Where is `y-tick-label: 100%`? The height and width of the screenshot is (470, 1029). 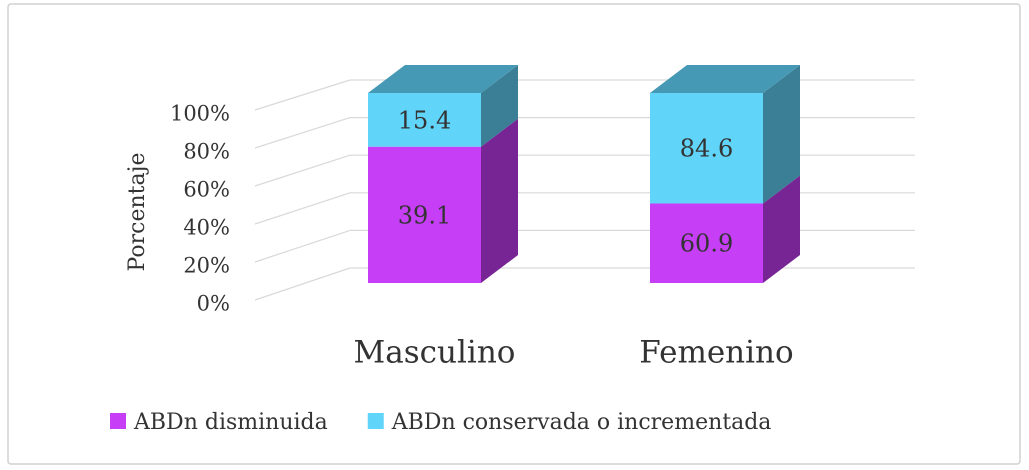
y-tick-label: 100% is located at coordinates (200, 114).